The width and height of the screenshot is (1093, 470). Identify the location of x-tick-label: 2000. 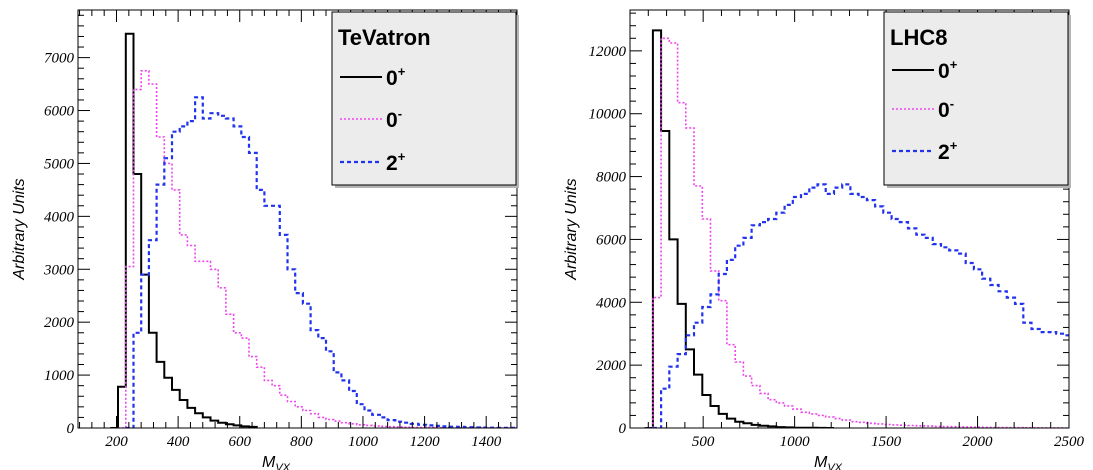
(978, 442).